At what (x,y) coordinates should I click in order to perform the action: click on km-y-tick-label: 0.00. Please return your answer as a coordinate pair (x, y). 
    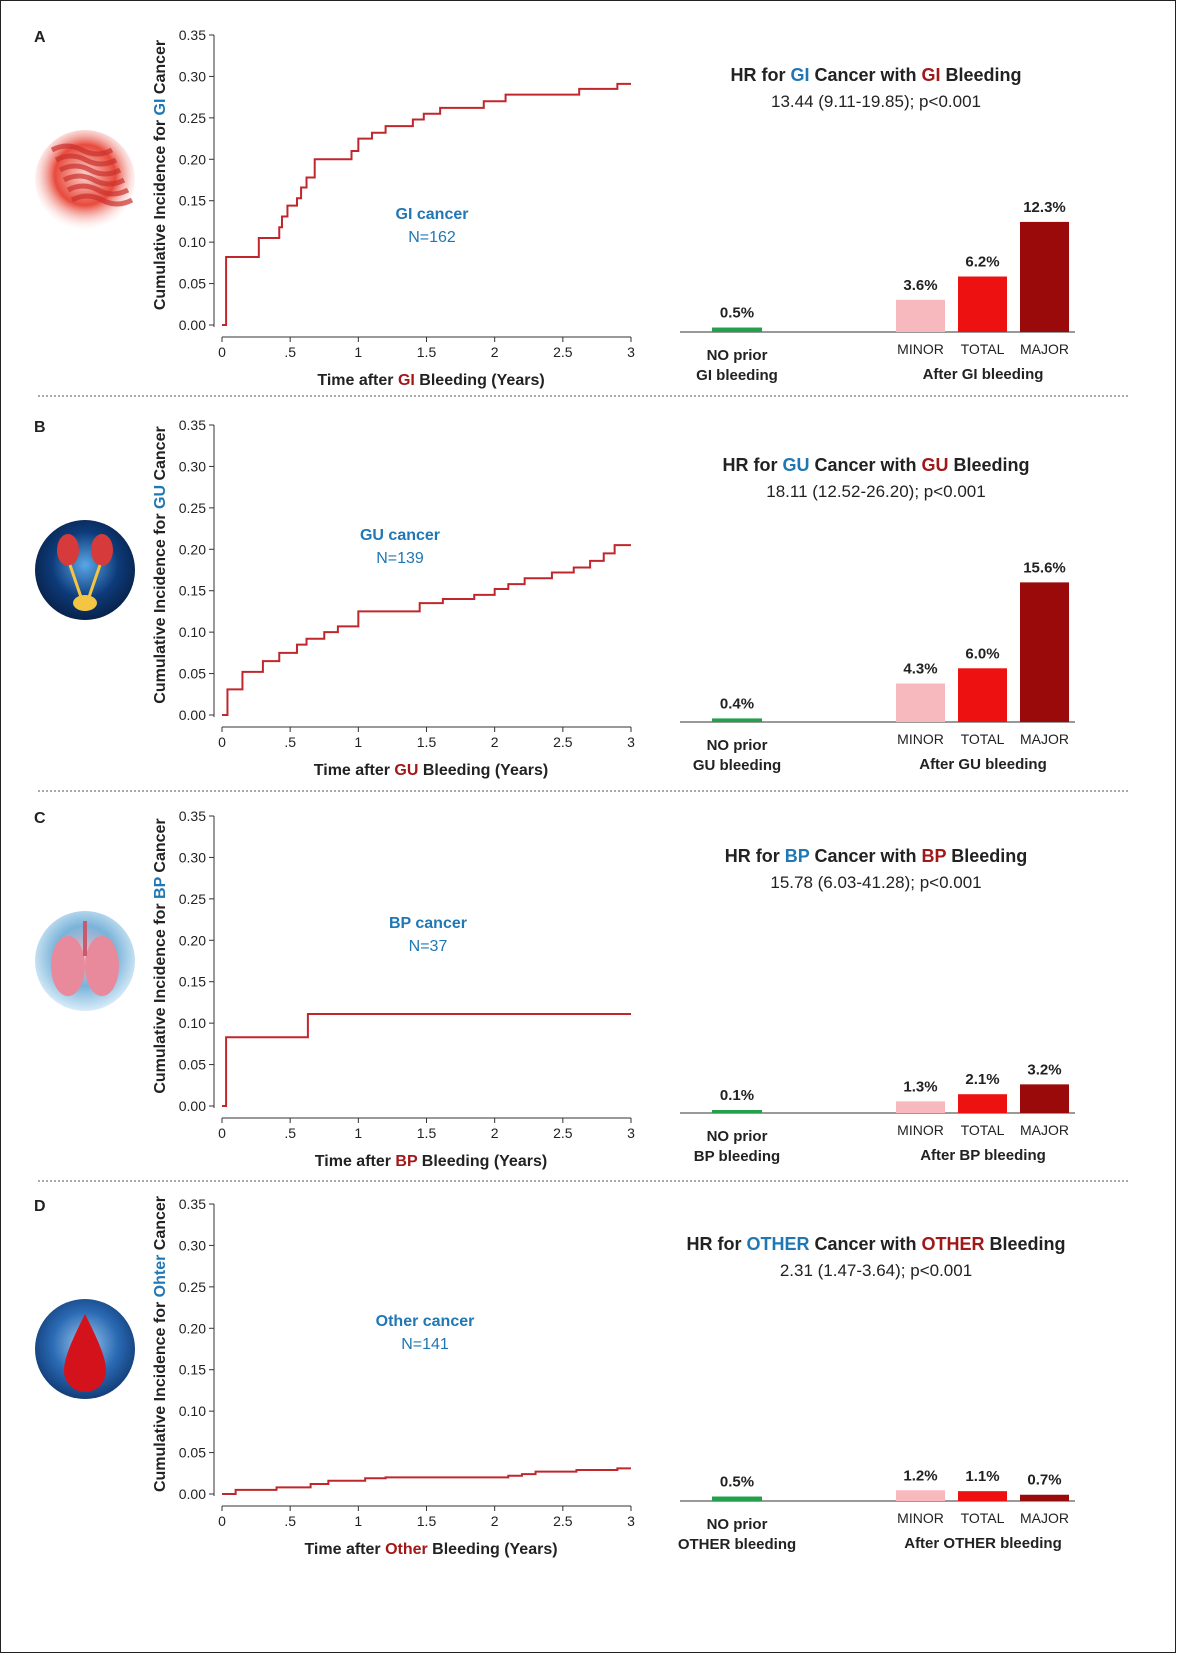
    Looking at the image, I should click on (192, 325).